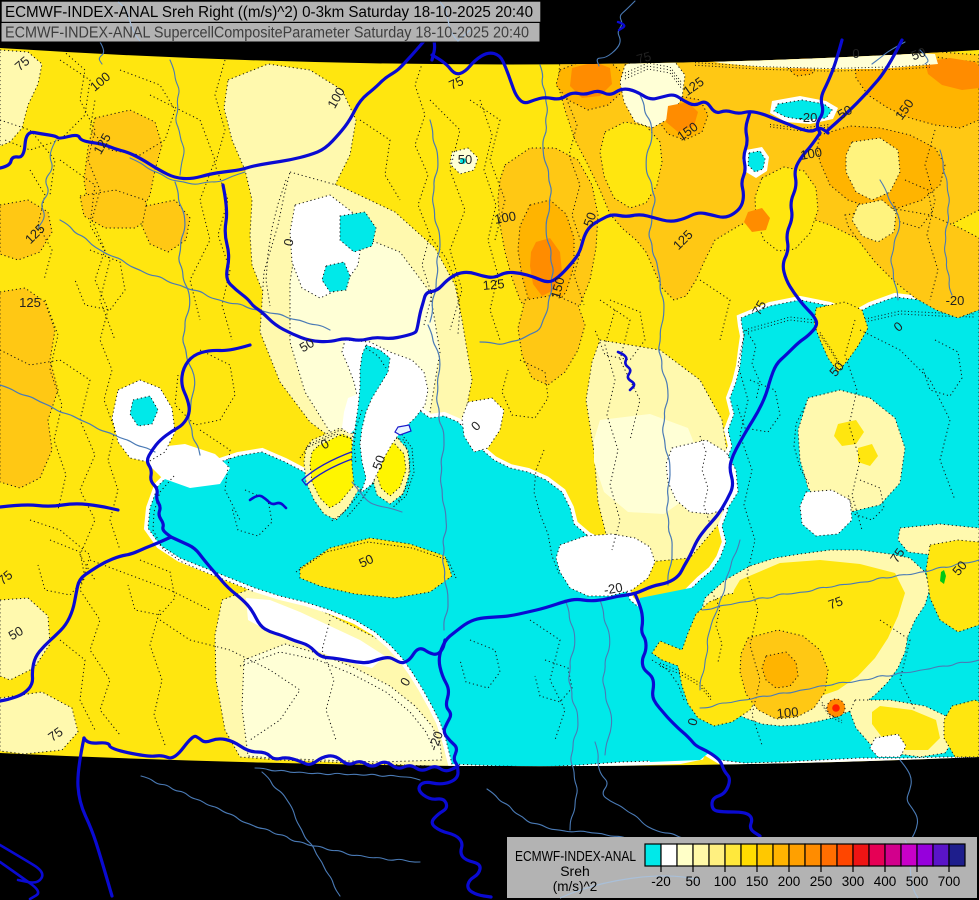 The image size is (979, 900). Describe the element at coordinates (789, 881) in the screenshot. I see `svg-text: 200` at that location.